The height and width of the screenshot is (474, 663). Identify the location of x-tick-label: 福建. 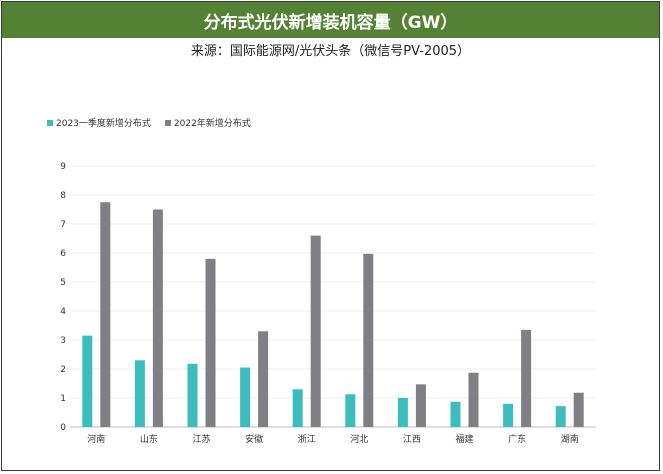
(464, 439).